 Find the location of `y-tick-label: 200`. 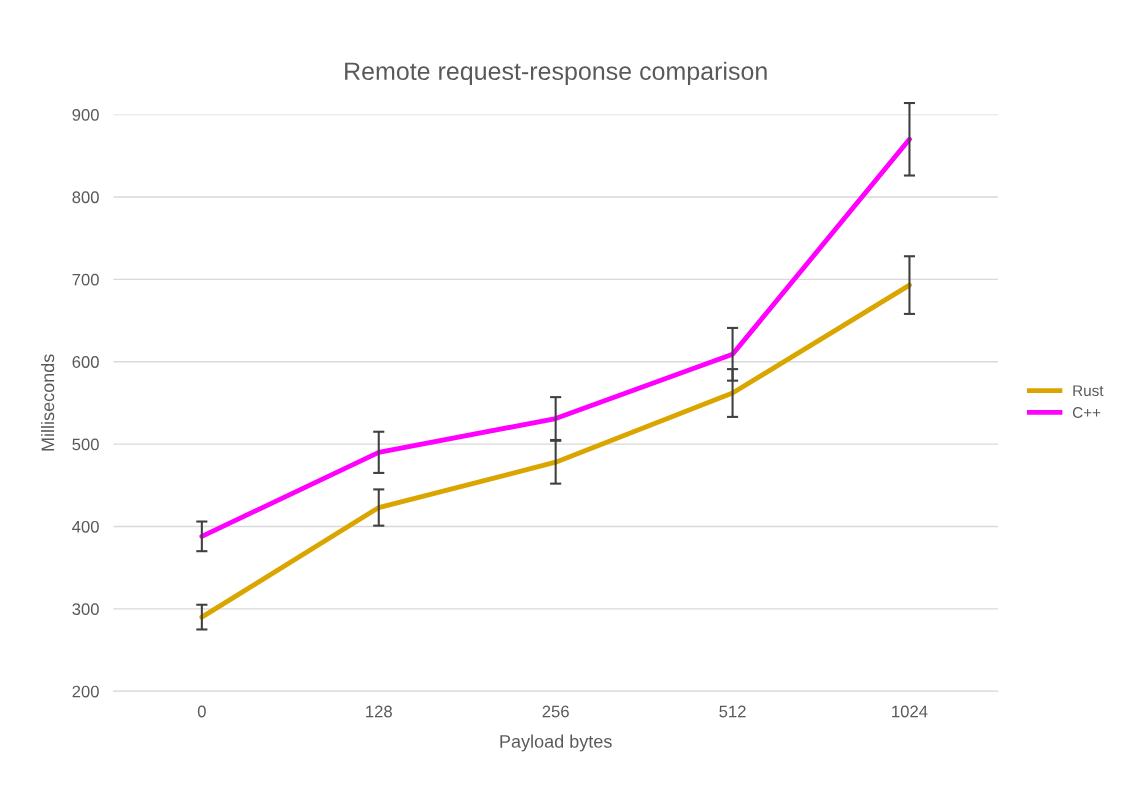

y-tick-label: 200 is located at coordinates (85, 691).